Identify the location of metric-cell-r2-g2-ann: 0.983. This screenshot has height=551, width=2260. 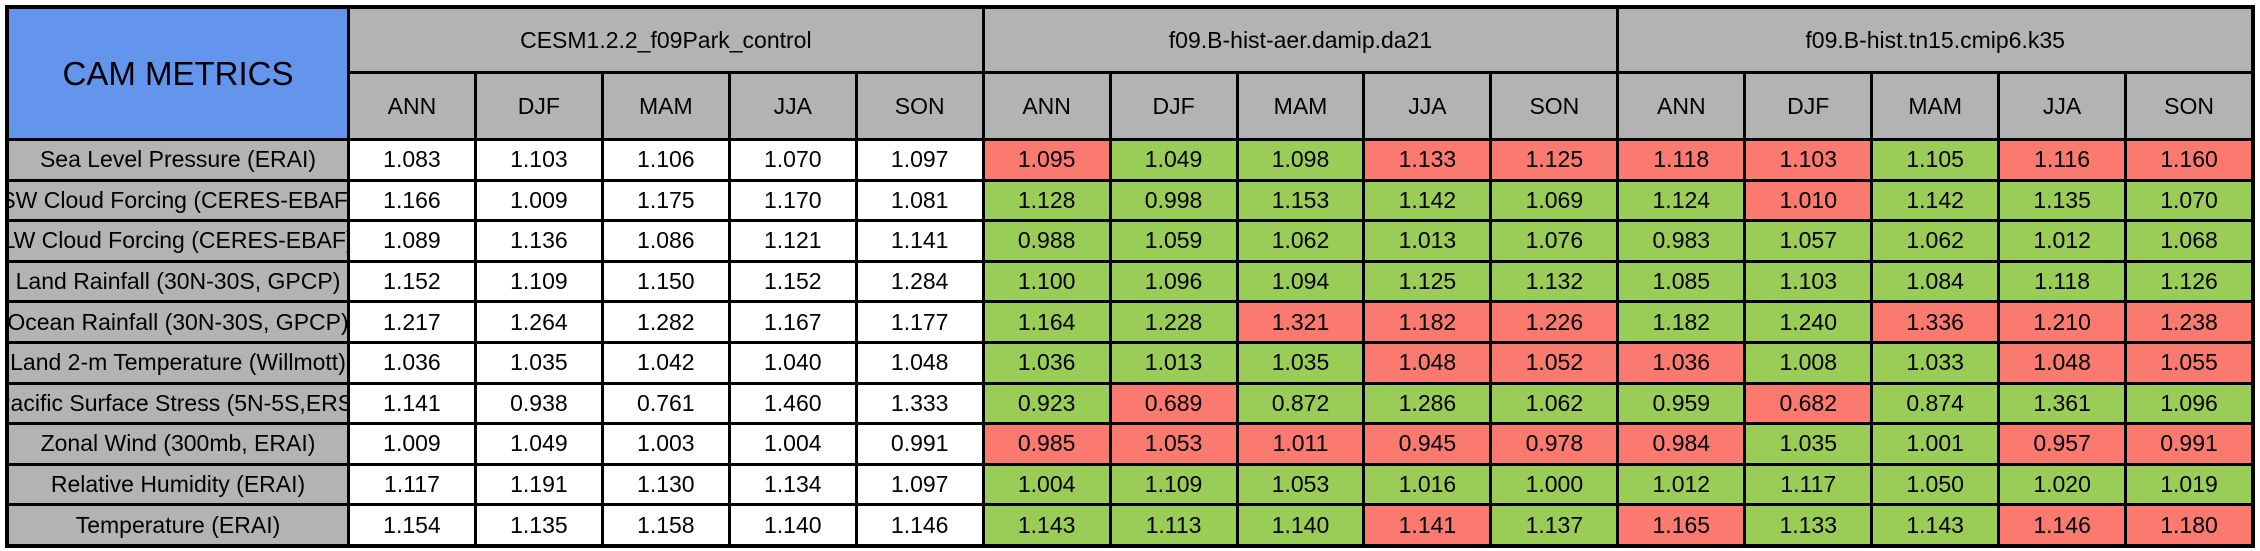
(1681, 241).